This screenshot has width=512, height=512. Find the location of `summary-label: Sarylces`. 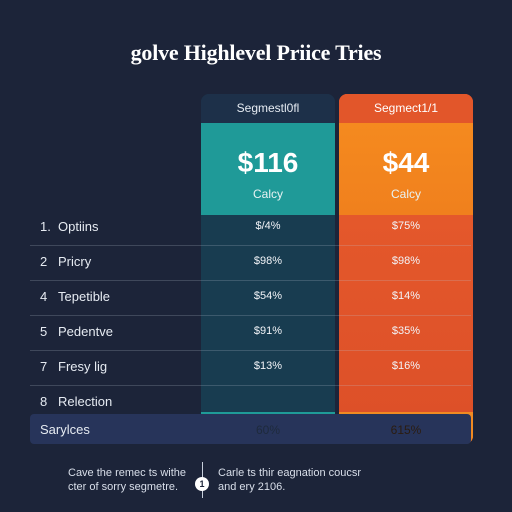

summary-label: Sarylces is located at coordinates (65, 429).